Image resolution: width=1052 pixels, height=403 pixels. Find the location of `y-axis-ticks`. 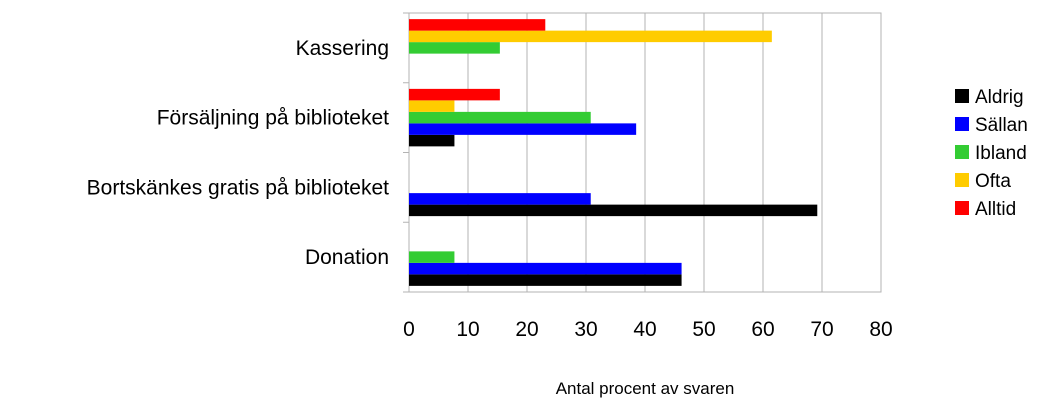

y-axis-ticks is located at coordinates (406, 152).